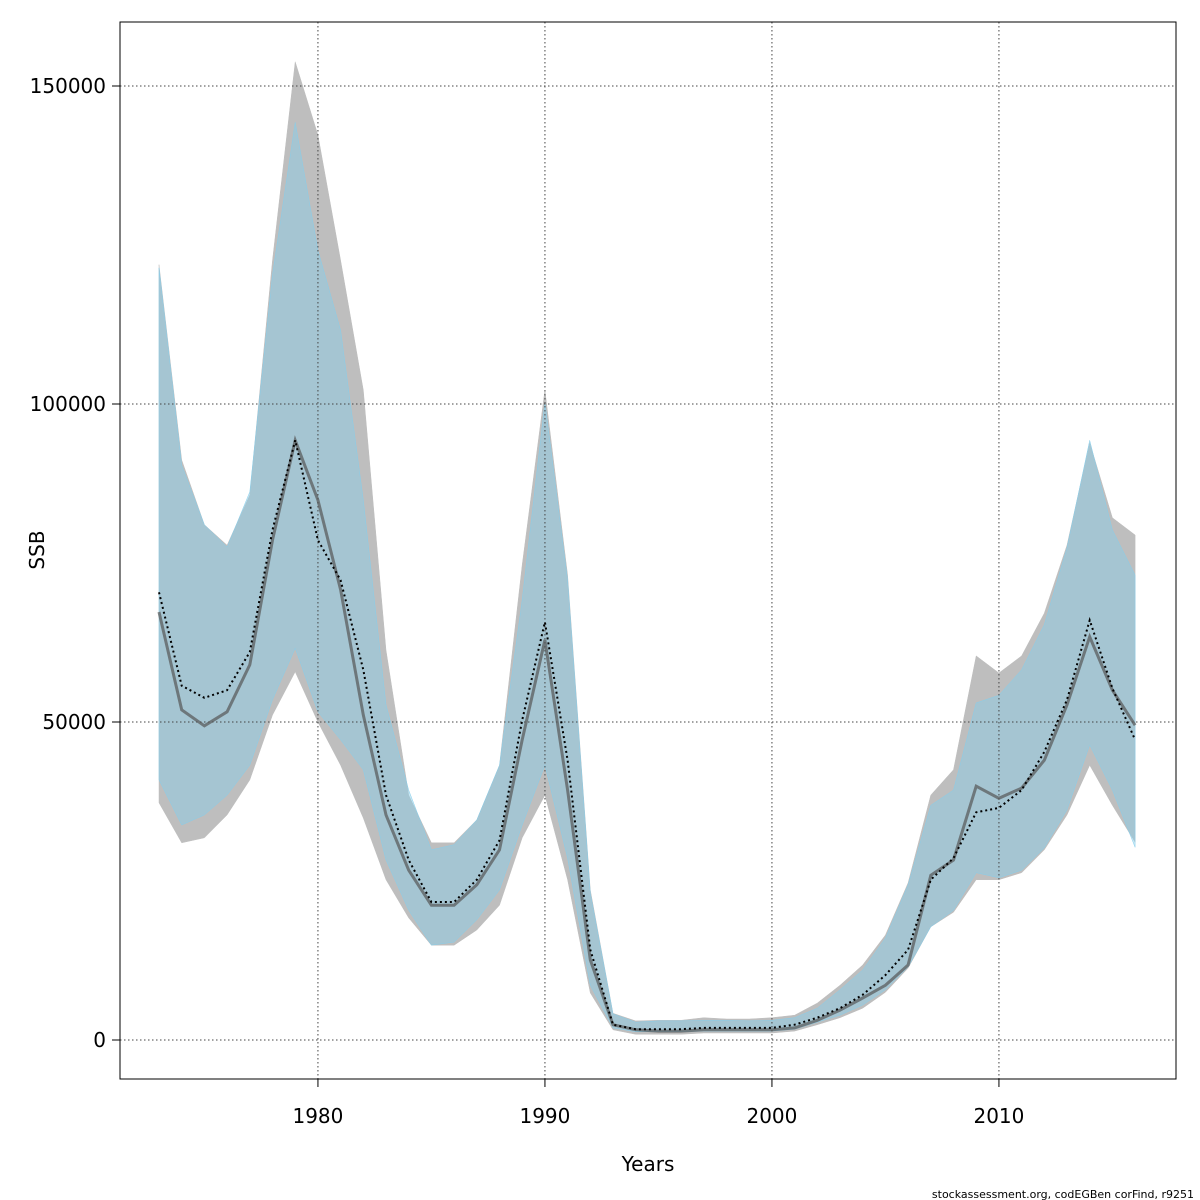 The height and width of the screenshot is (1200, 1200). What do you see at coordinates (317, 1116) in the screenshot?
I see `x-tick-label: 1980` at bounding box center [317, 1116].